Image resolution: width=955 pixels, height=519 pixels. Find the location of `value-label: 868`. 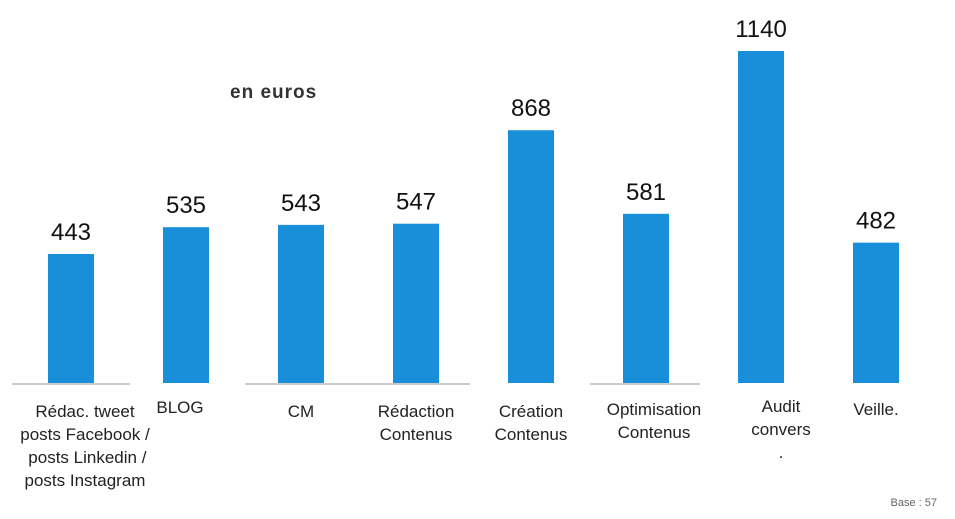

value-label: 868 is located at coordinates (531, 108).